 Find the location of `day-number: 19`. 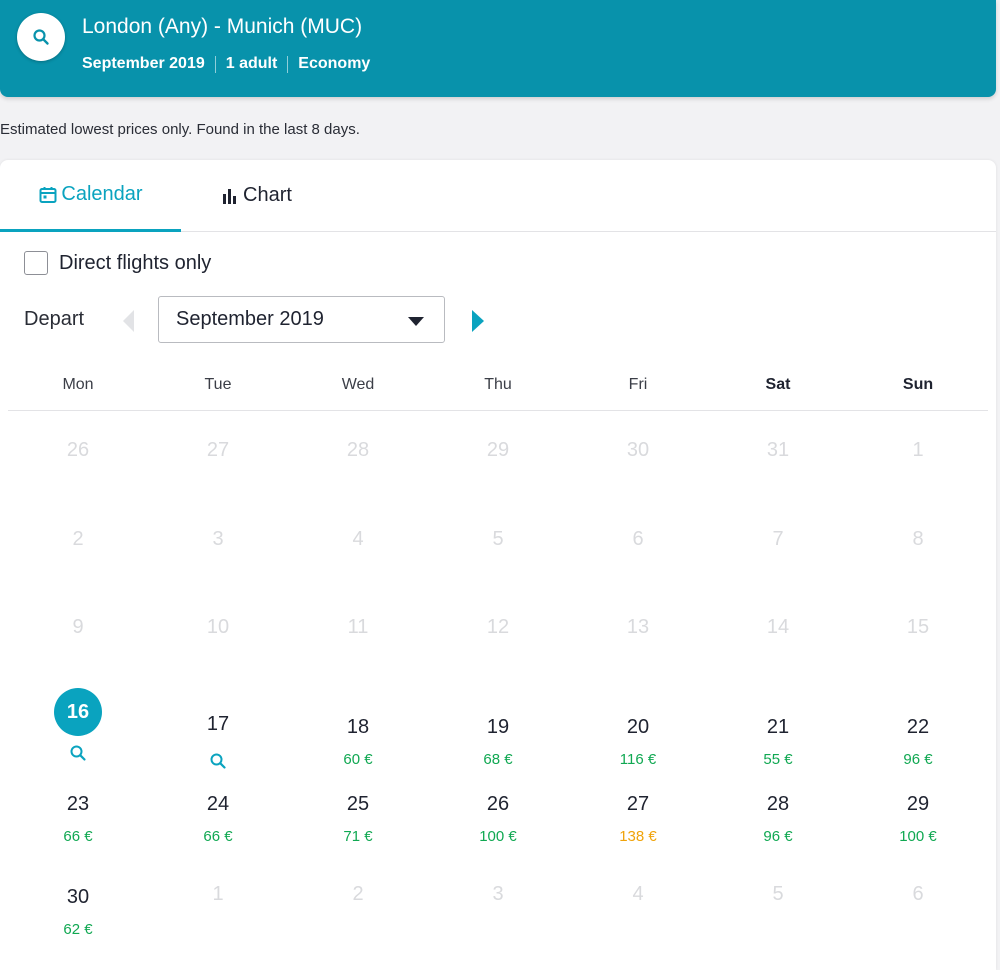

day-number: 19 is located at coordinates (498, 727).